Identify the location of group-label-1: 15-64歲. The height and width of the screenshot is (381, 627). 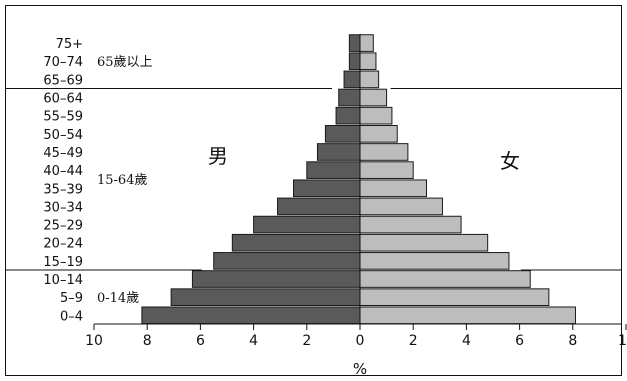
(122, 180).